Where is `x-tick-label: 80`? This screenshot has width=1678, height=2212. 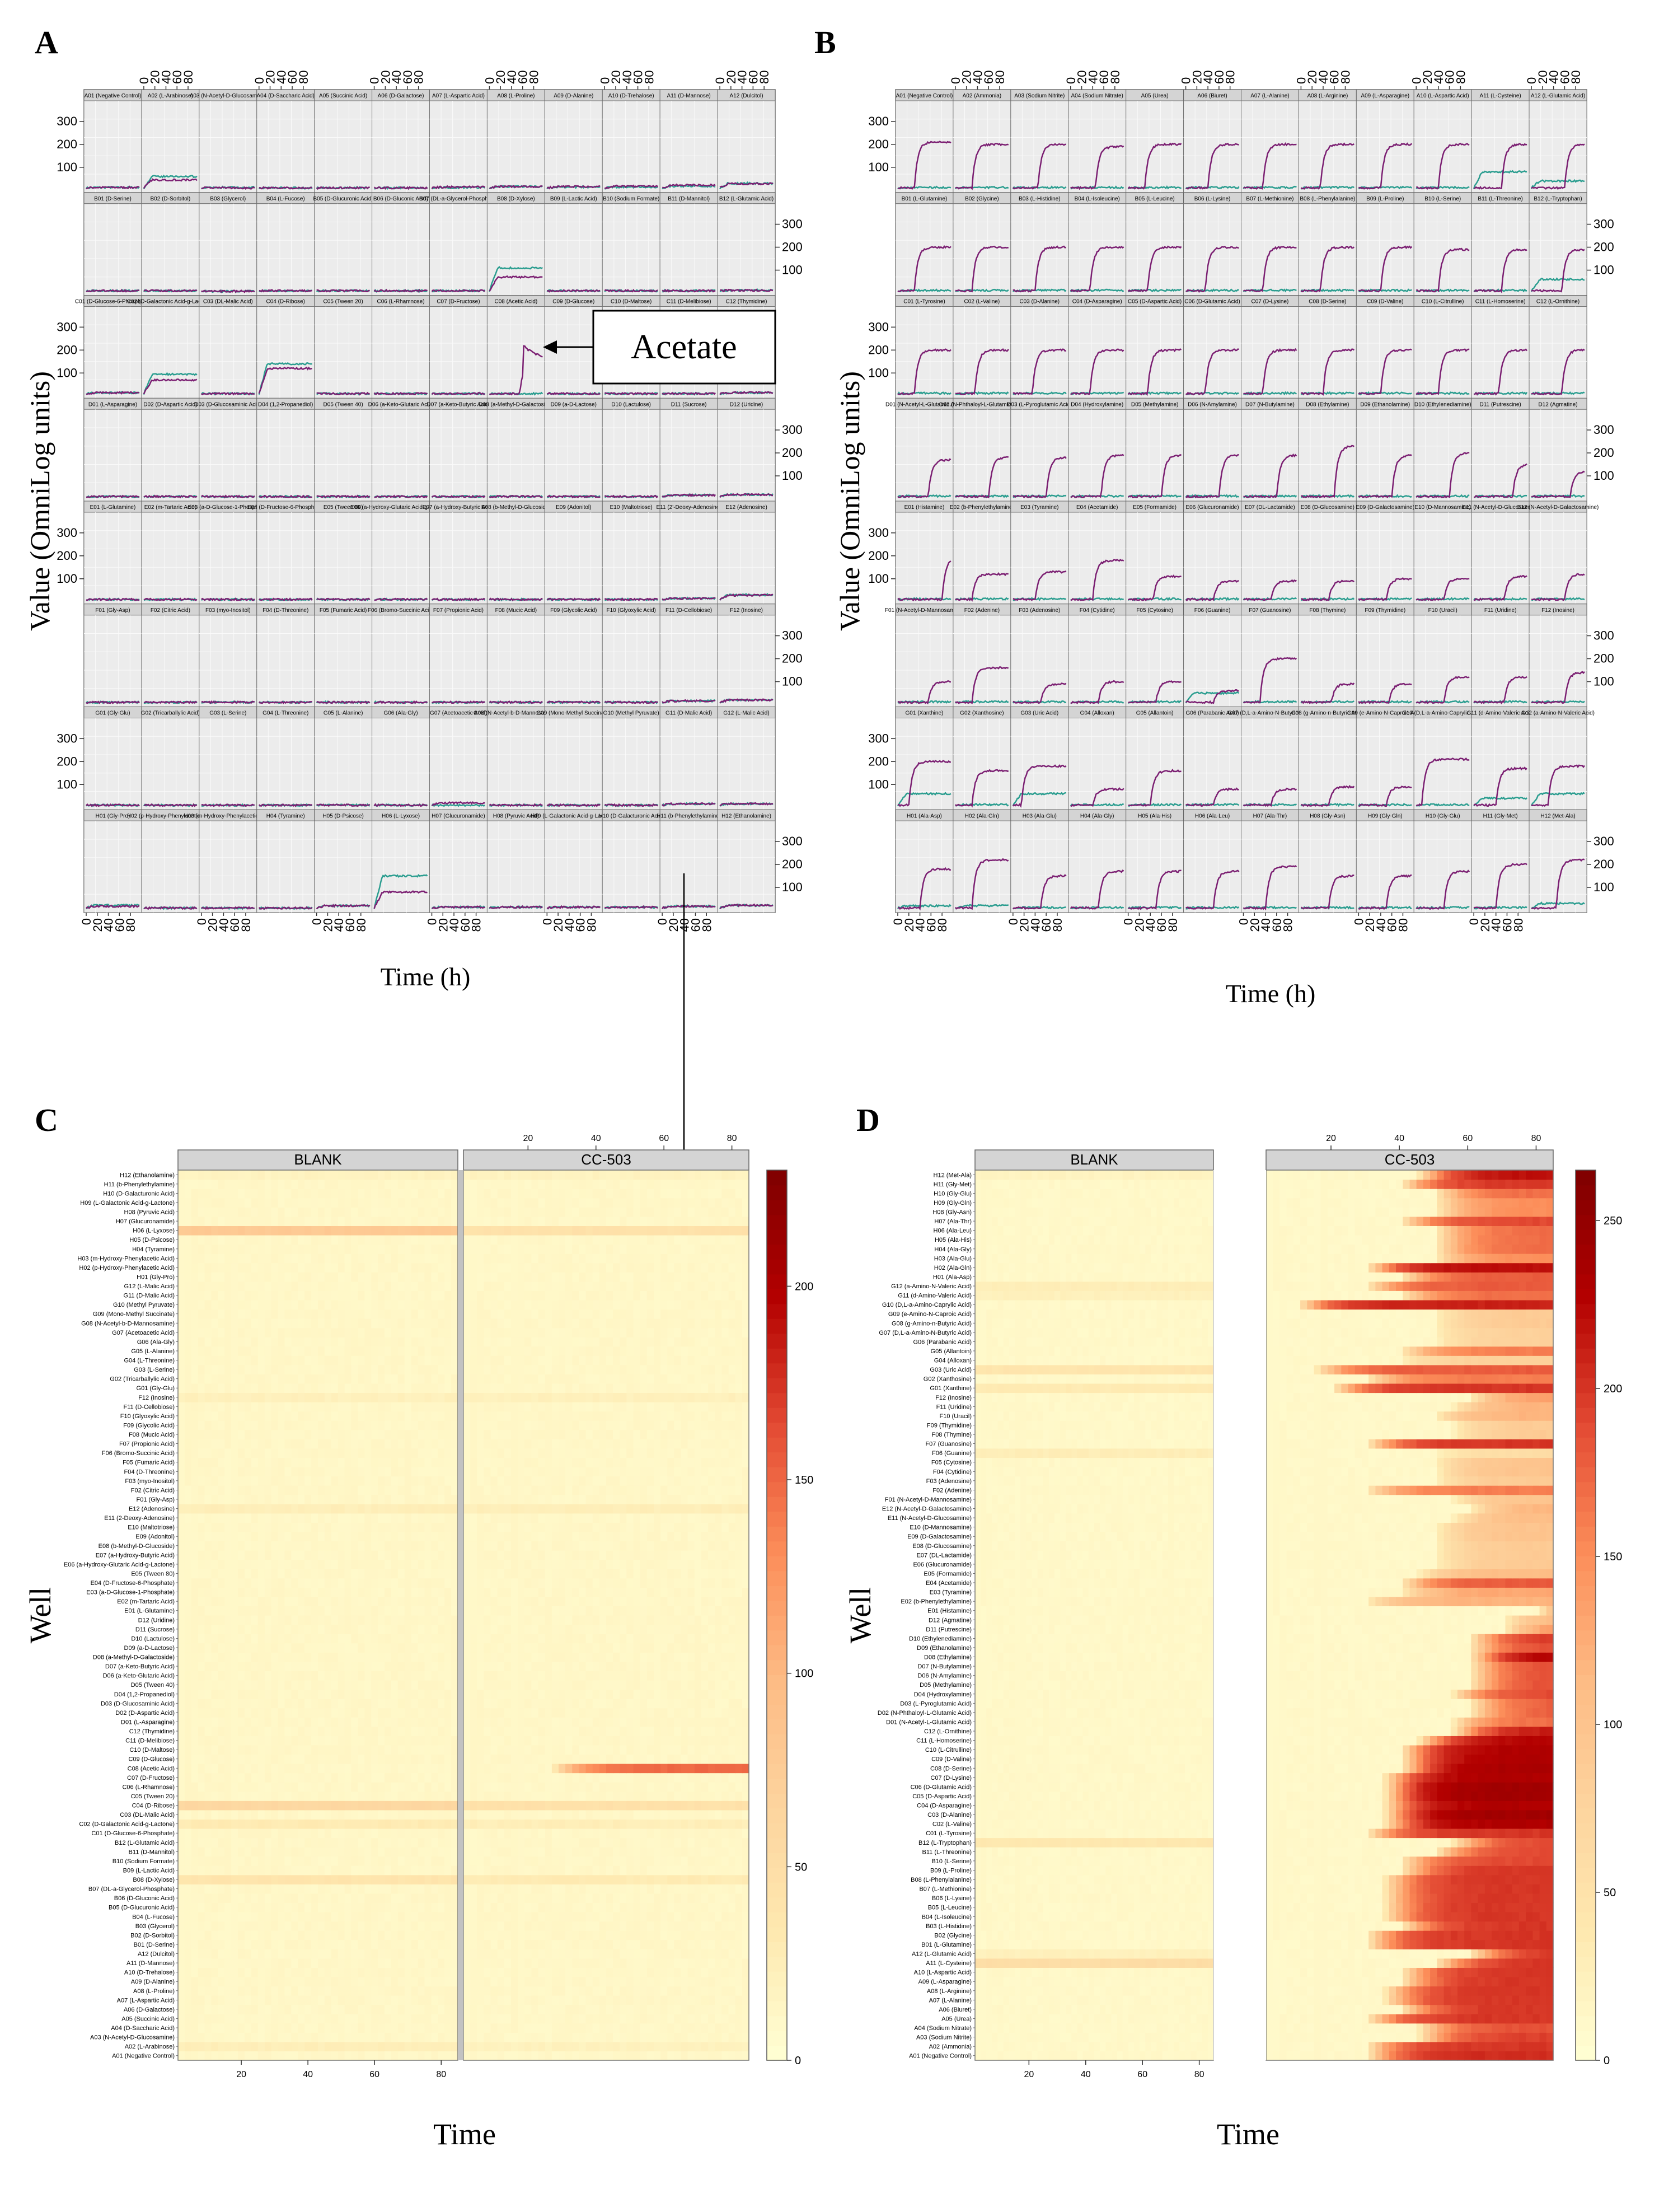
x-tick-label: 80 is located at coordinates (1576, 77).